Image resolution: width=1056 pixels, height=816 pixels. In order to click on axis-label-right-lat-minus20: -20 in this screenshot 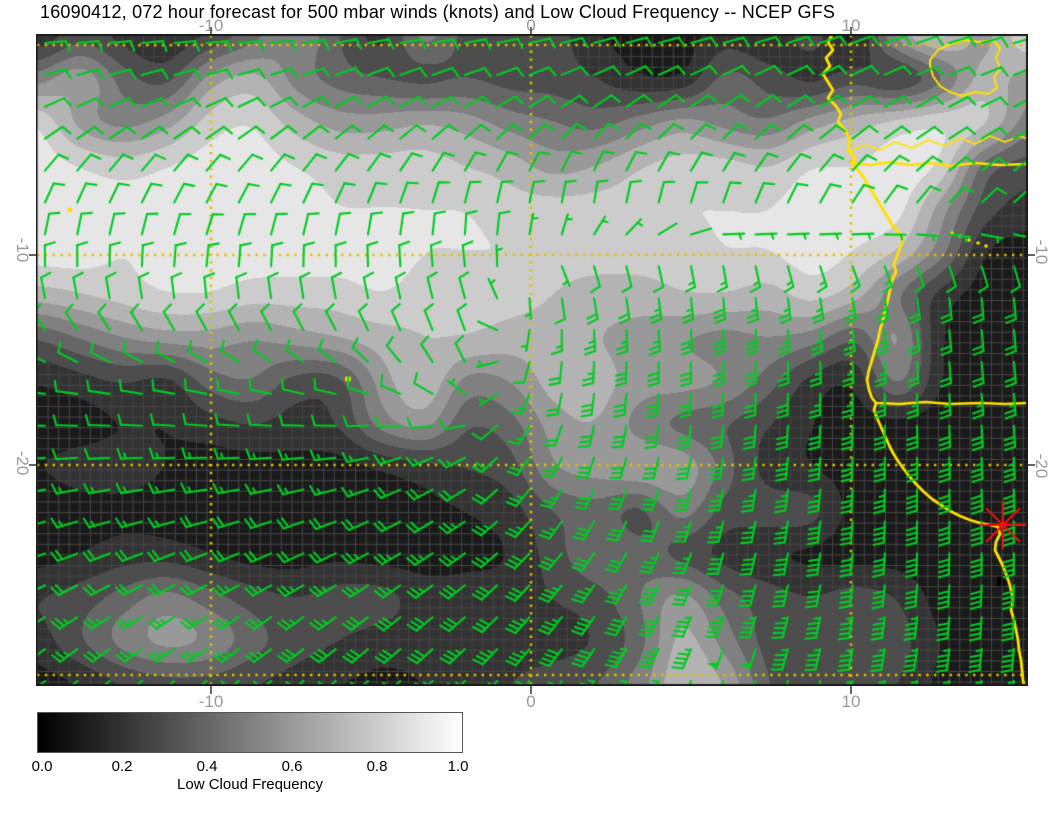, I will do `click(1041, 466)`.